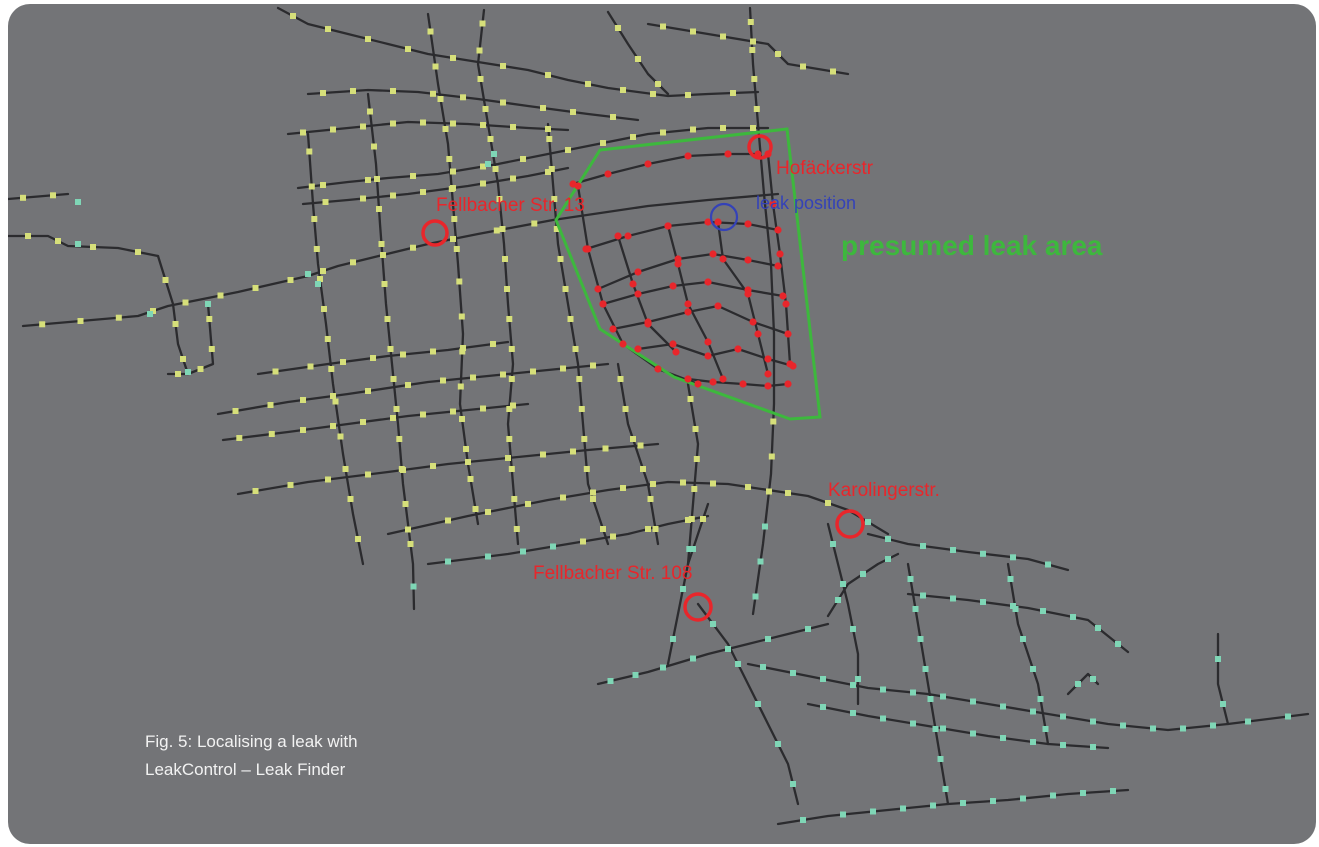 This screenshot has height=847, width=1319. Describe the element at coordinates (251, 741) in the screenshot. I see `caption-line-1: Fig. 5: Localising a leak with` at that location.